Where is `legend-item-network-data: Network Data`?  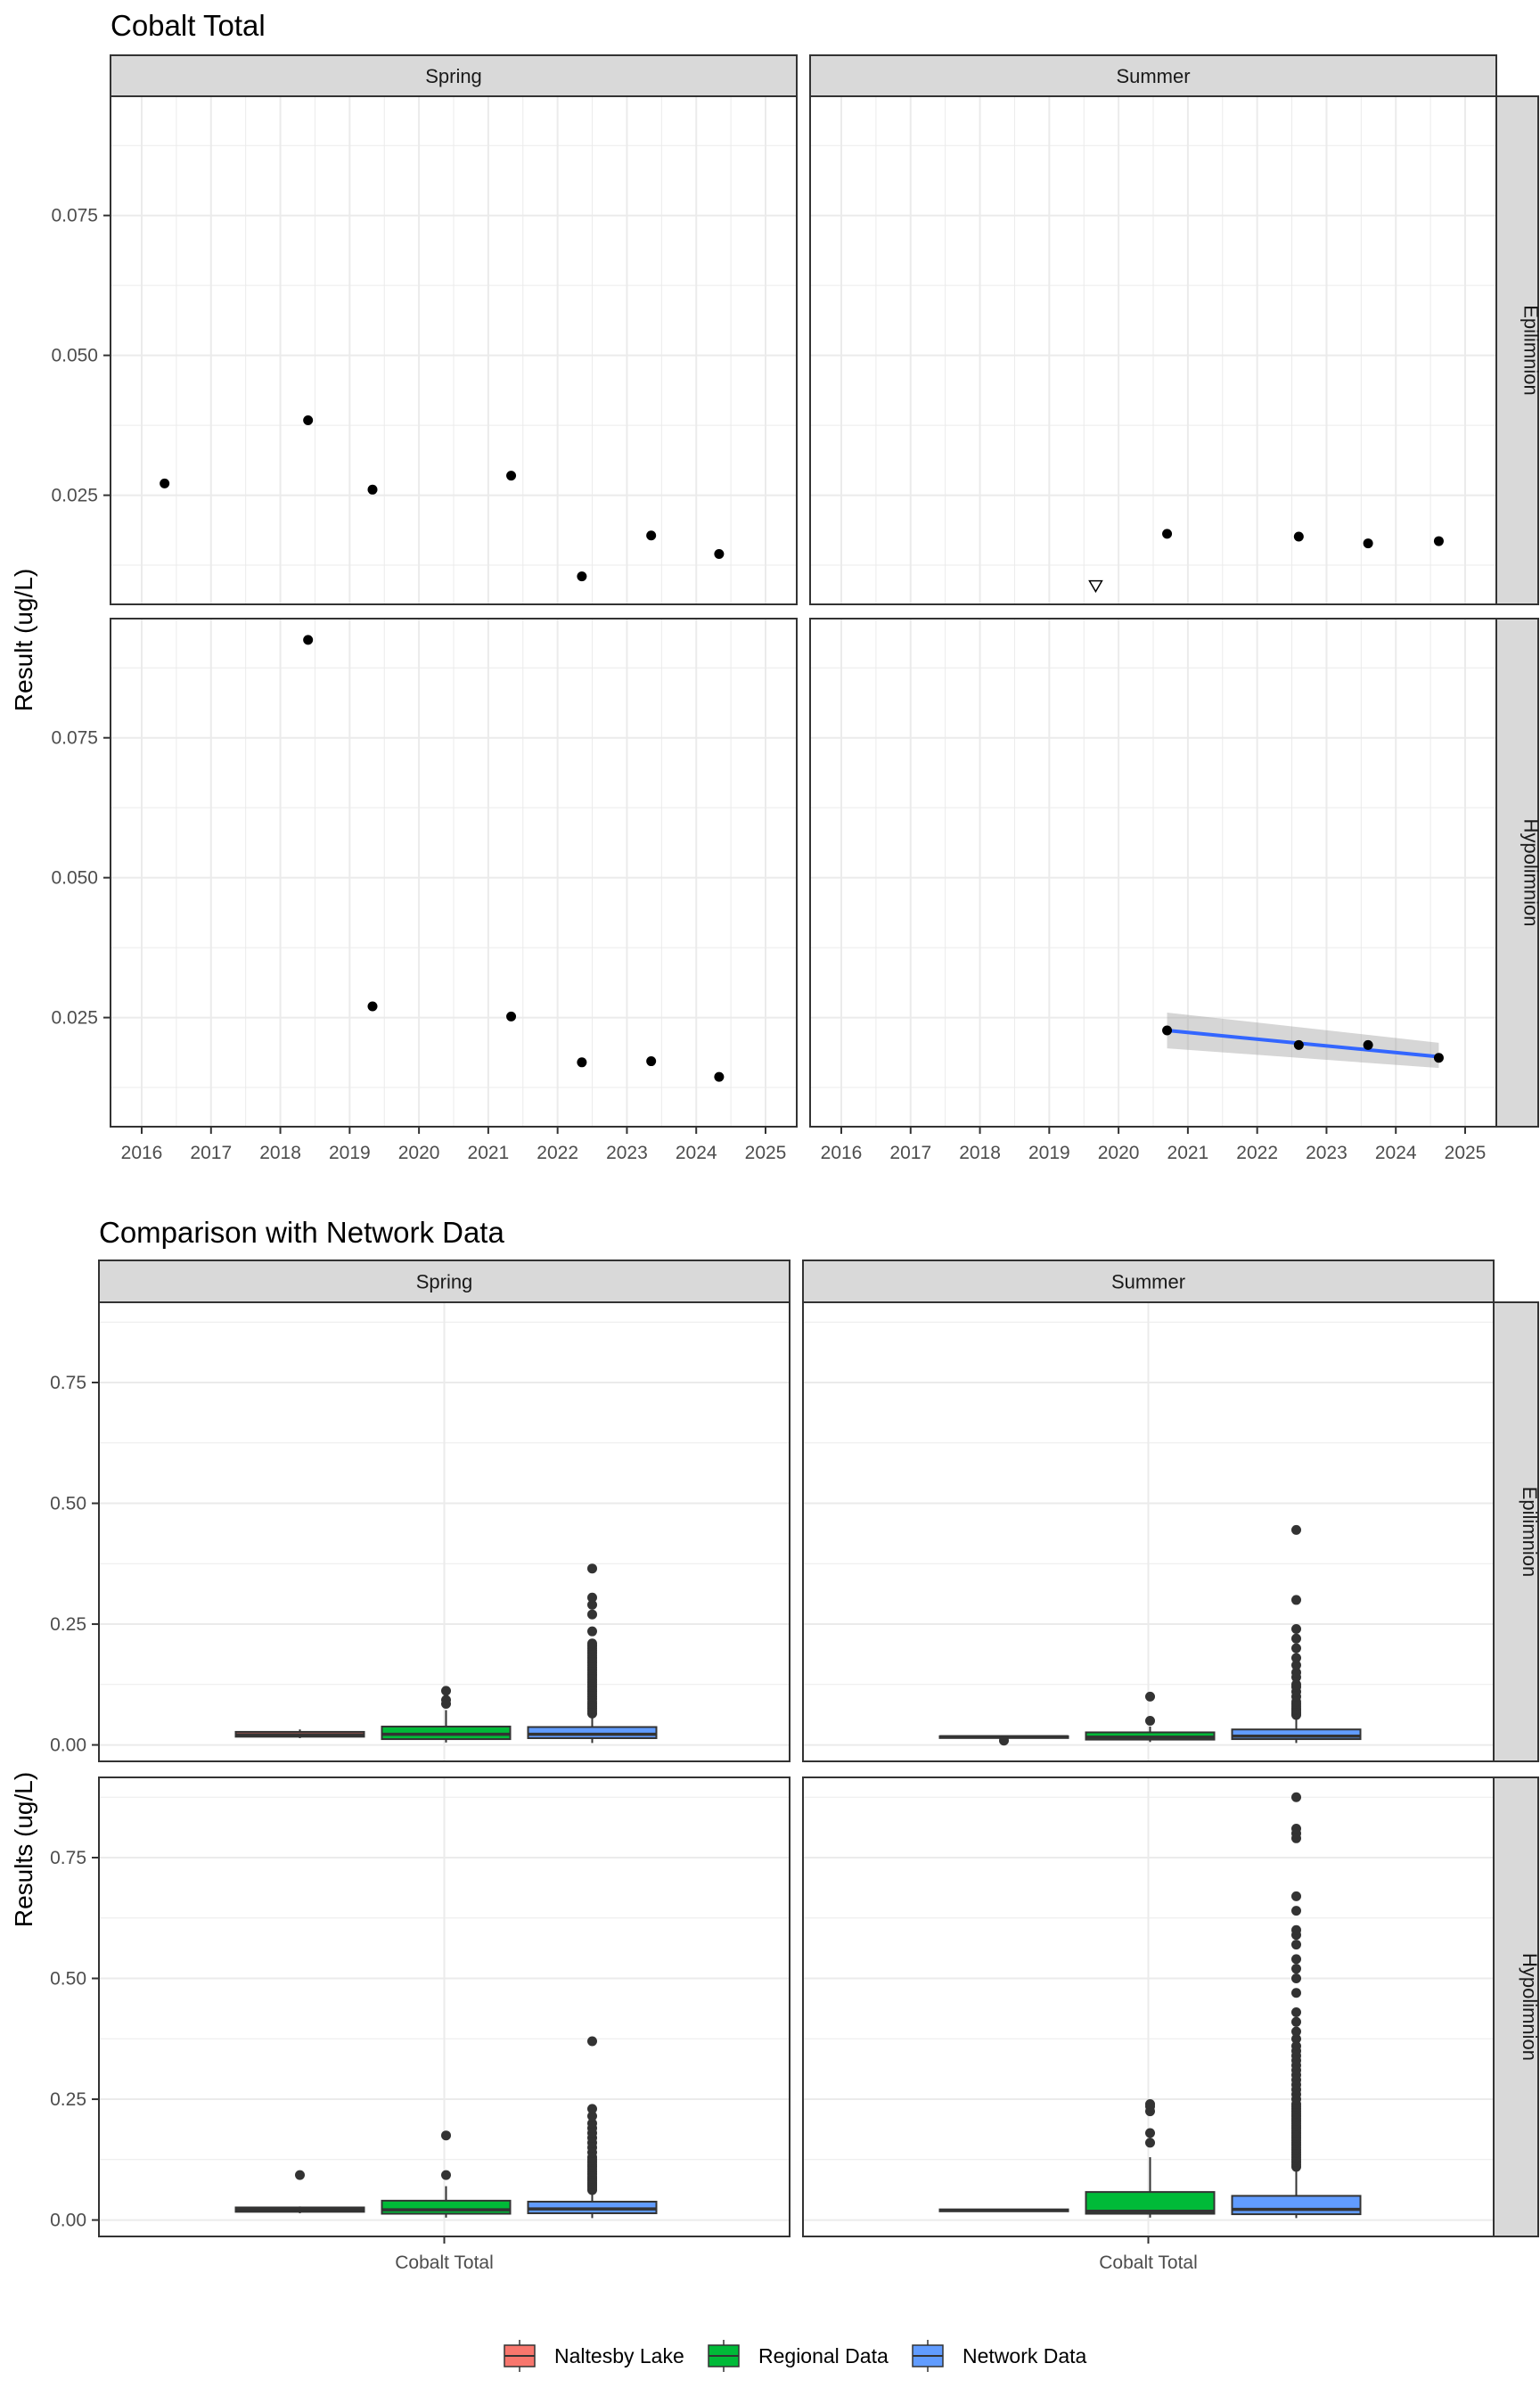
legend-item-network-data: Network Data is located at coordinates (999, 2356).